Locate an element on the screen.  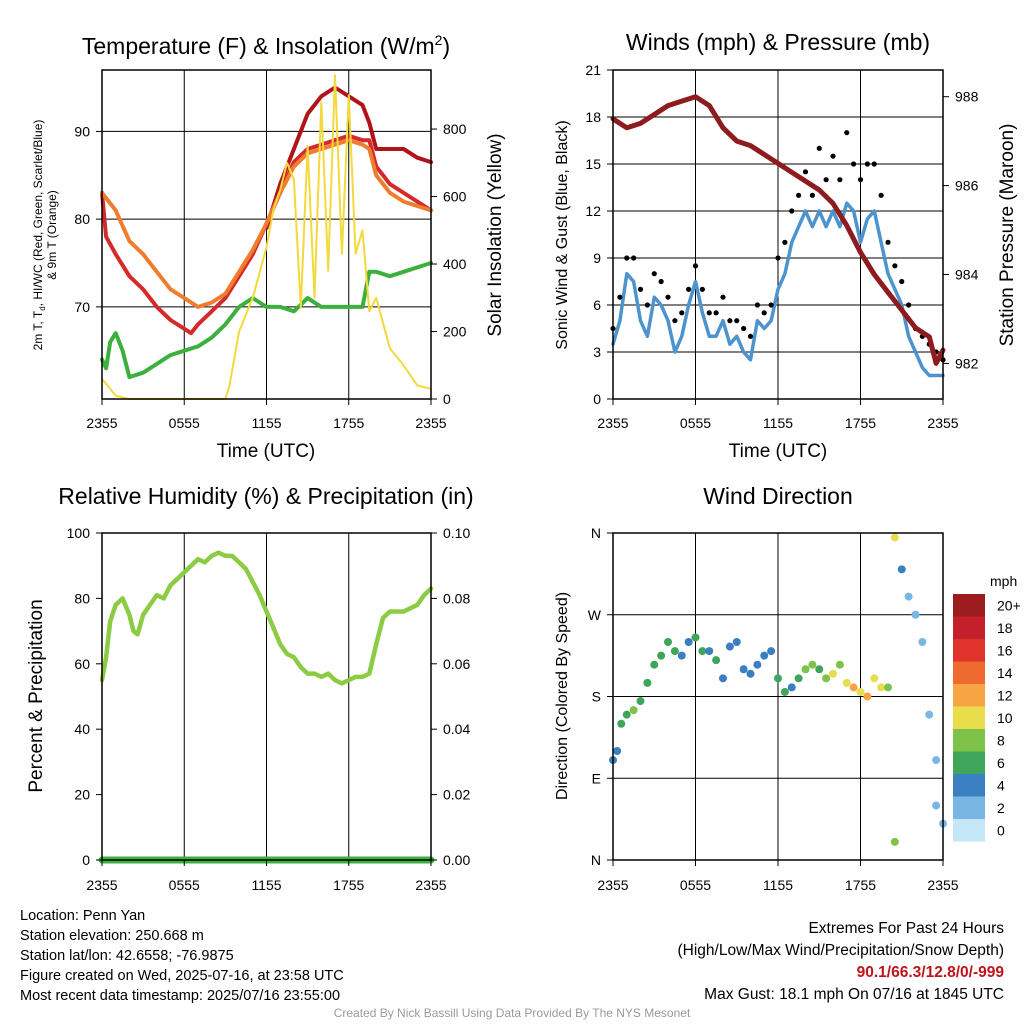
hi-wc-line is located at coordinates (348, 157).